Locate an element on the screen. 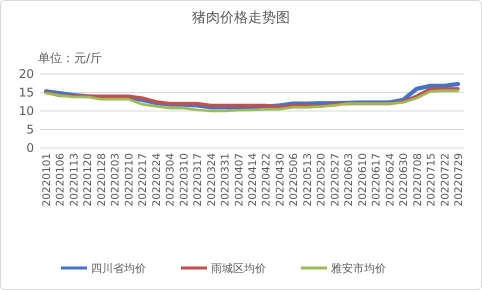 The width and height of the screenshot is (482, 290). legend-label: 雅安市均价 is located at coordinates (358, 268).